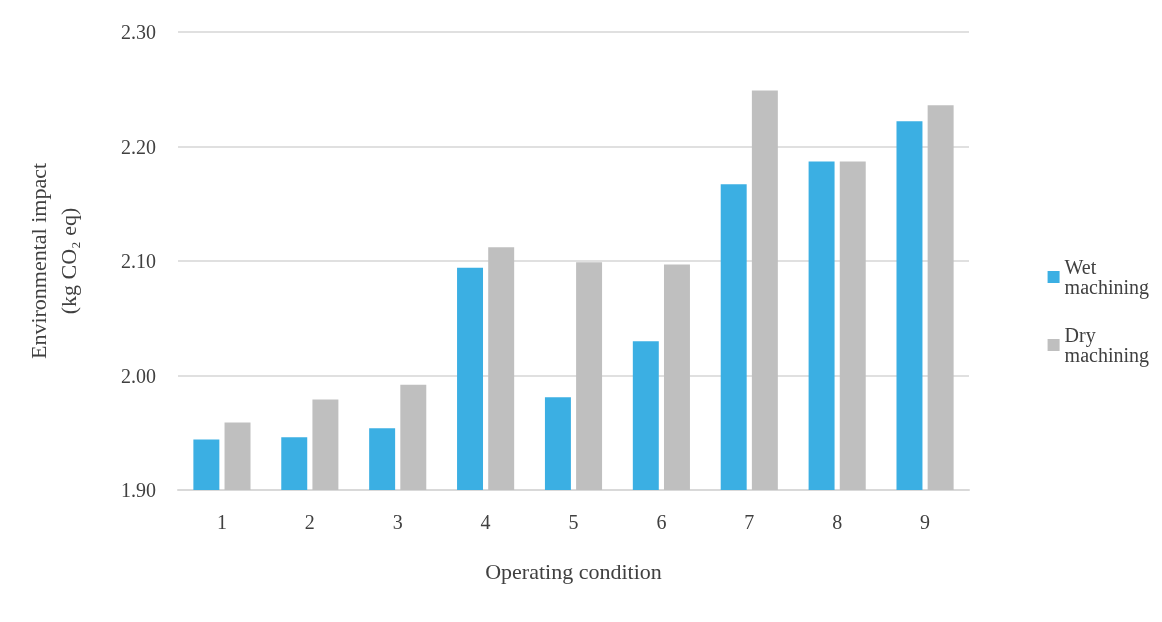 Image resolution: width=1162 pixels, height=622 pixels. What do you see at coordinates (837, 522) in the screenshot?
I see `x-tick-label: 8` at bounding box center [837, 522].